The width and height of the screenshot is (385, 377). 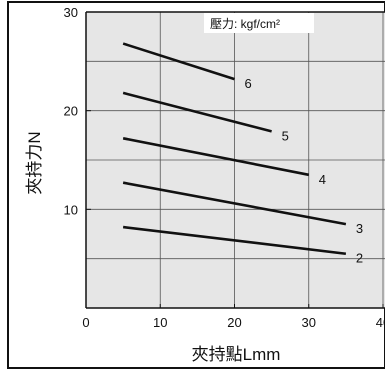 I want to click on series-label-2: 2, so click(x=359, y=258).